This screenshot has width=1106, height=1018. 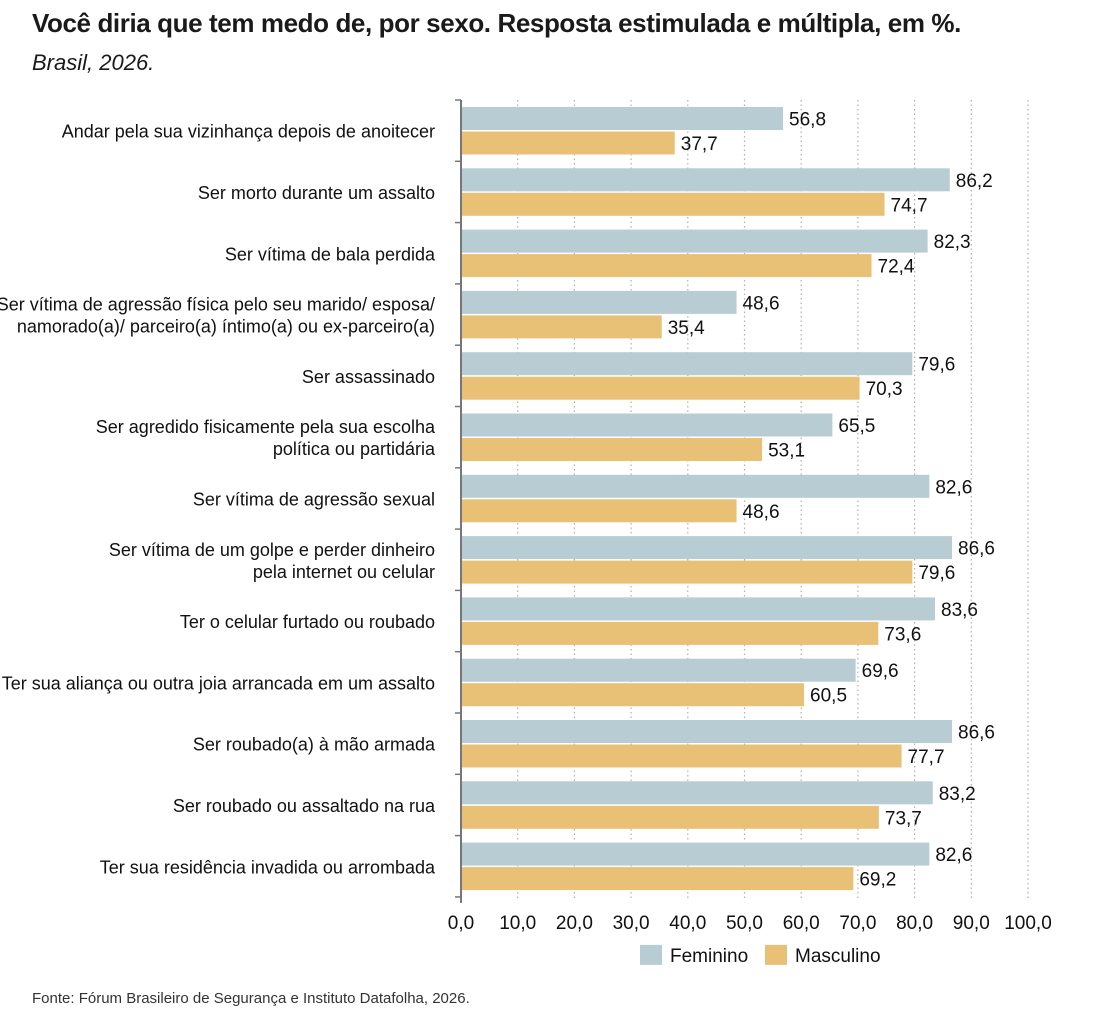 I want to click on value-label-masculino: 48,6, so click(x=761, y=512).